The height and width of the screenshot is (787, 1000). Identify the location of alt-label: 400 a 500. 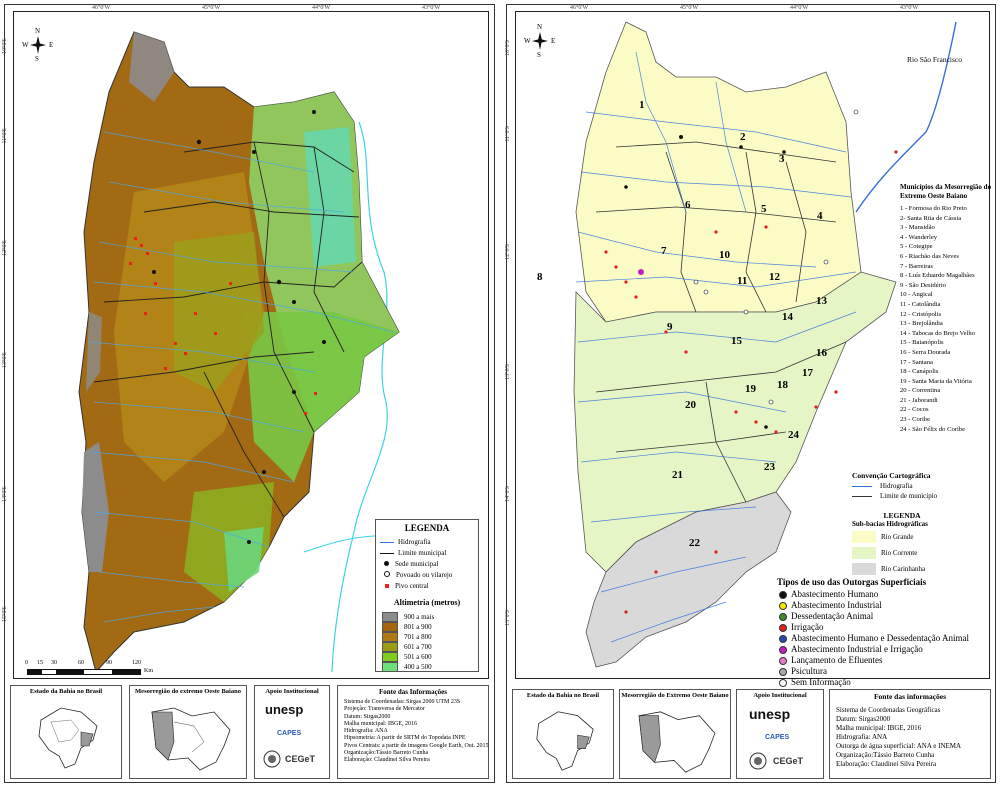
(418, 667).